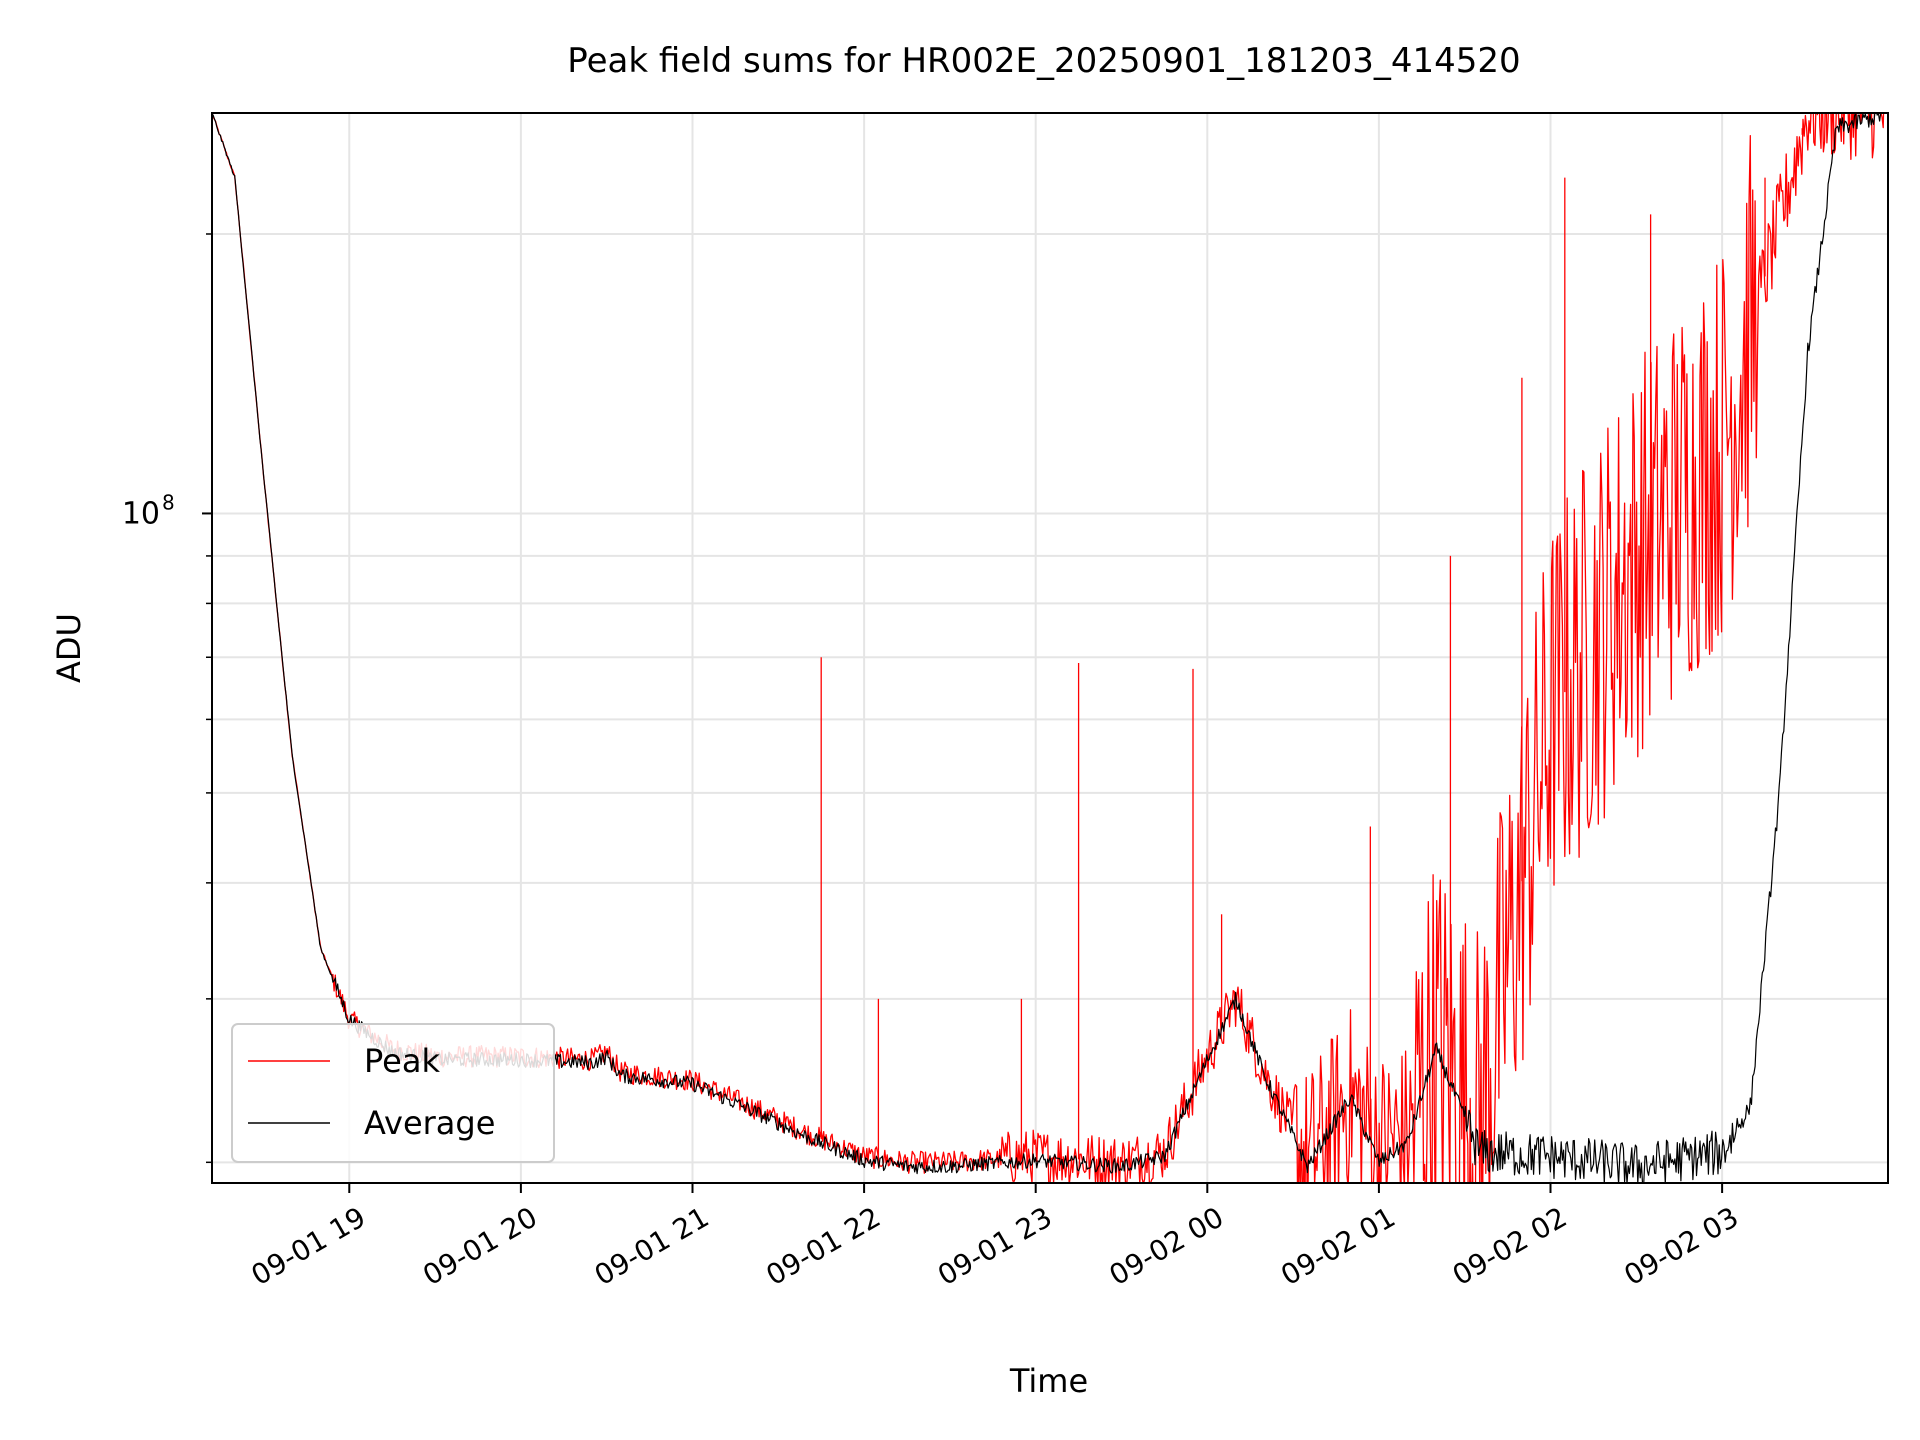 The width and height of the screenshot is (1920, 1440). I want to click on x-axis-label: Time, so click(1048, 1381).